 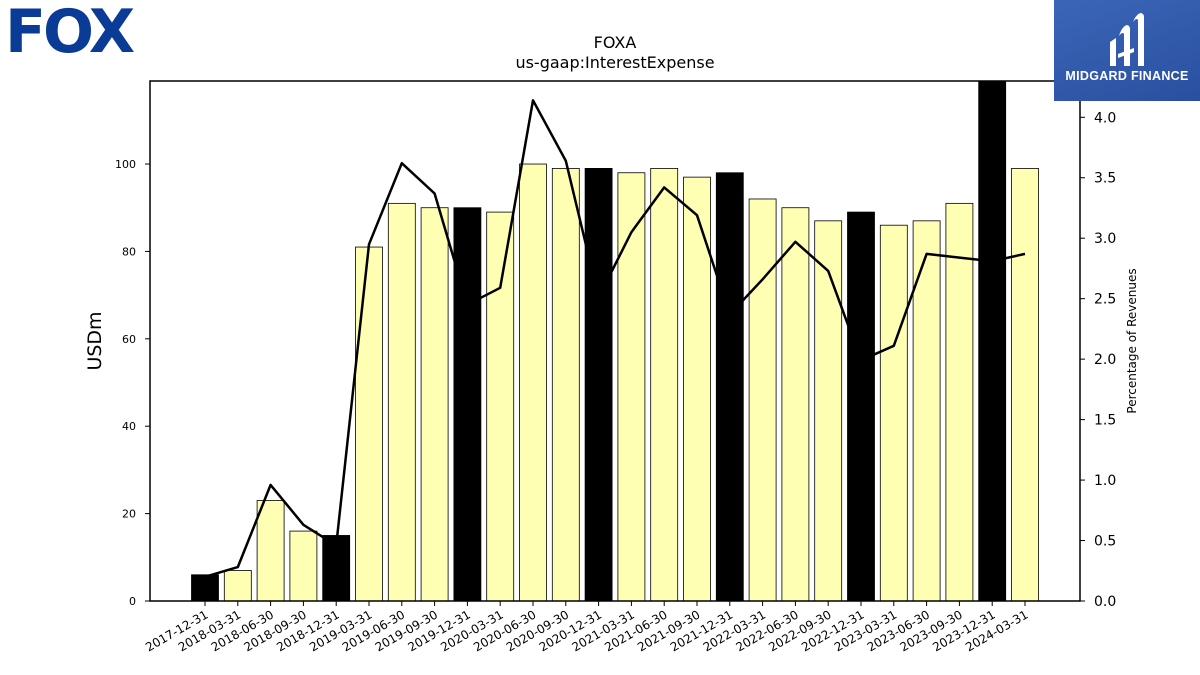 What do you see at coordinates (129, 339) in the screenshot?
I see `y-tick-label: 60` at bounding box center [129, 339].